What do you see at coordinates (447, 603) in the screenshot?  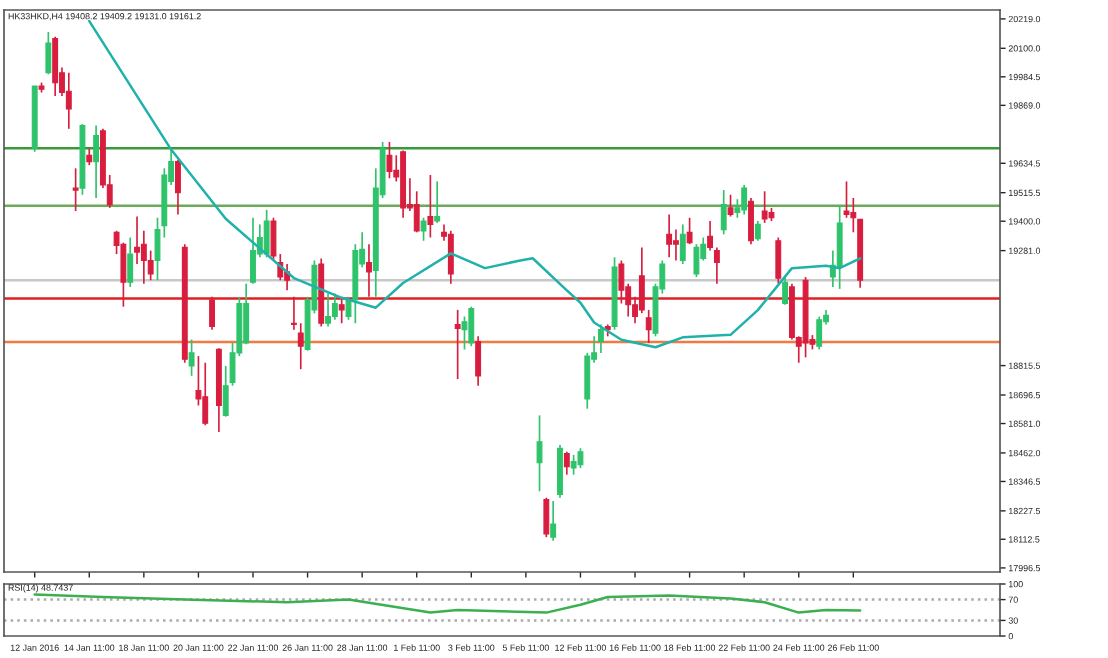 I see `line-series` at bounding box center [447, 603].